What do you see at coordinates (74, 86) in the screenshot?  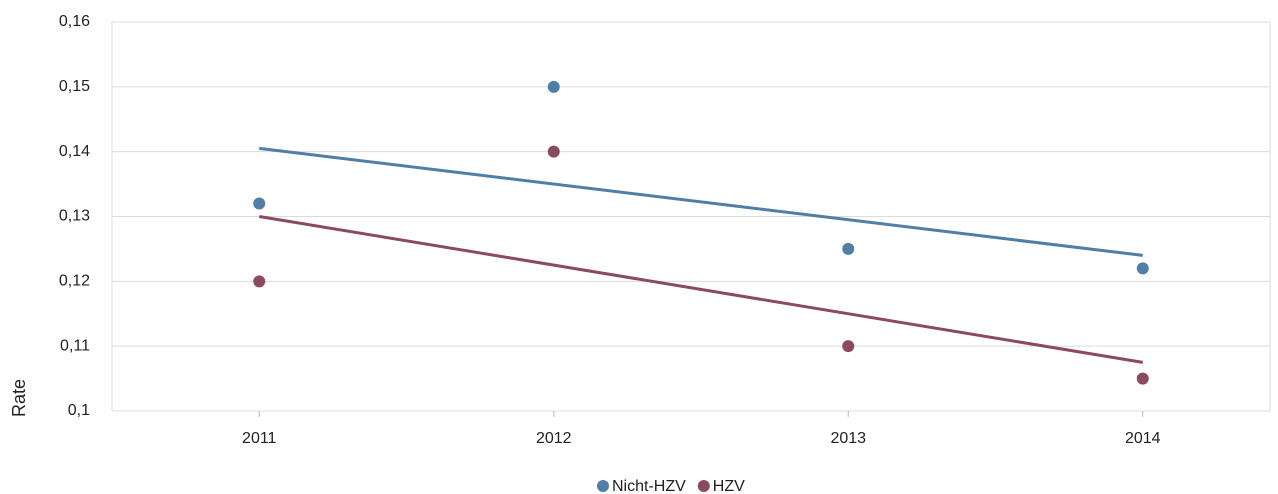 I see `y-tick-label: 0,15` at bounding box center [74, 86].